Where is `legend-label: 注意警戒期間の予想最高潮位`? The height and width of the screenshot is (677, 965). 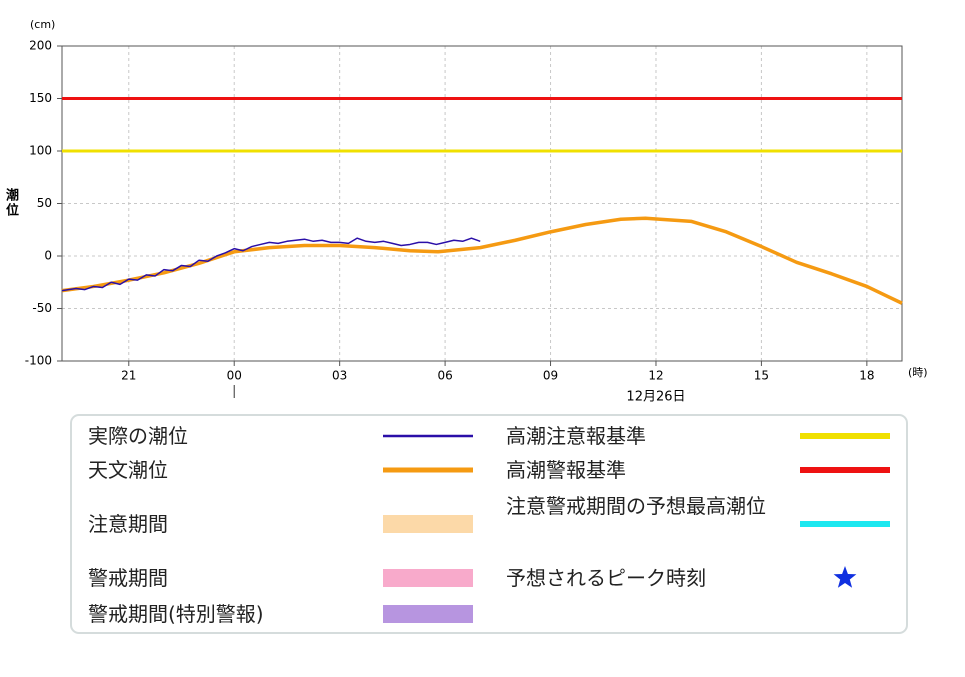 legend-label: 注意警戒期間の予想最高潮位 is located at coordinates (636, 506).